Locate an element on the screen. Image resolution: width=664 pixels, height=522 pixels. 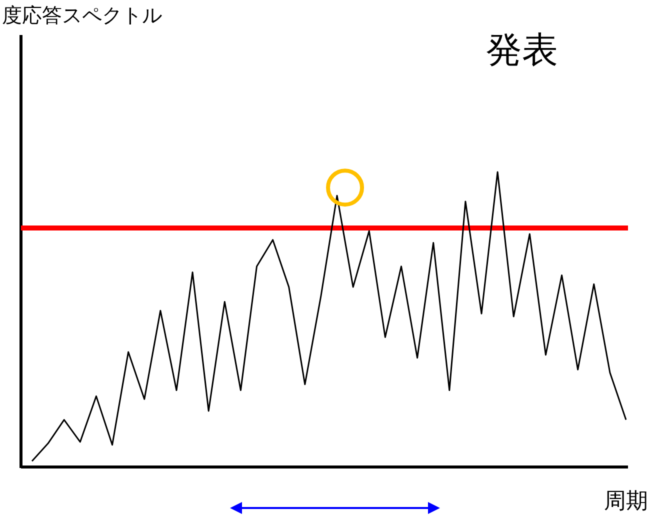
x-axis-title: 周期 is located at coordinates (626, 501).